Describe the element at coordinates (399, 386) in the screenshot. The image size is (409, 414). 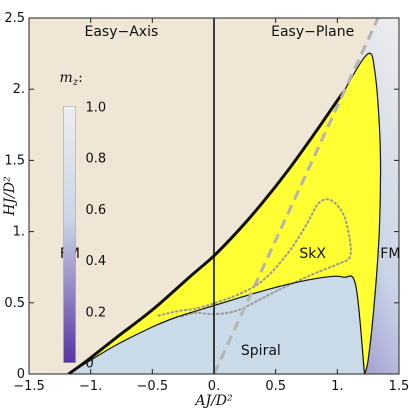
I see `x-tick-label: 1.5` at that location.